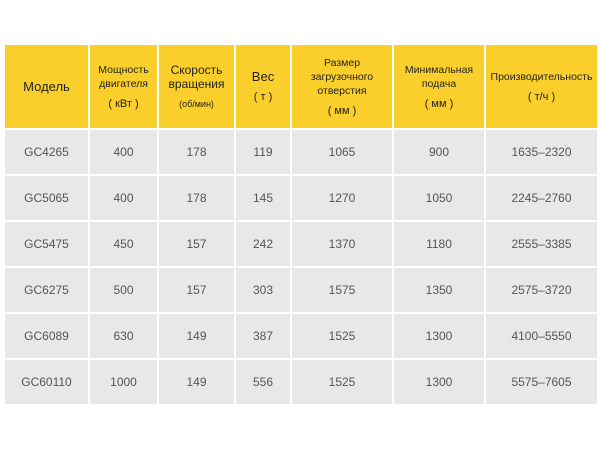  What do you see at coordinates (123, 382) in the screenshot?
I see `table-cell: 1000` at bounding box center [123, 382].